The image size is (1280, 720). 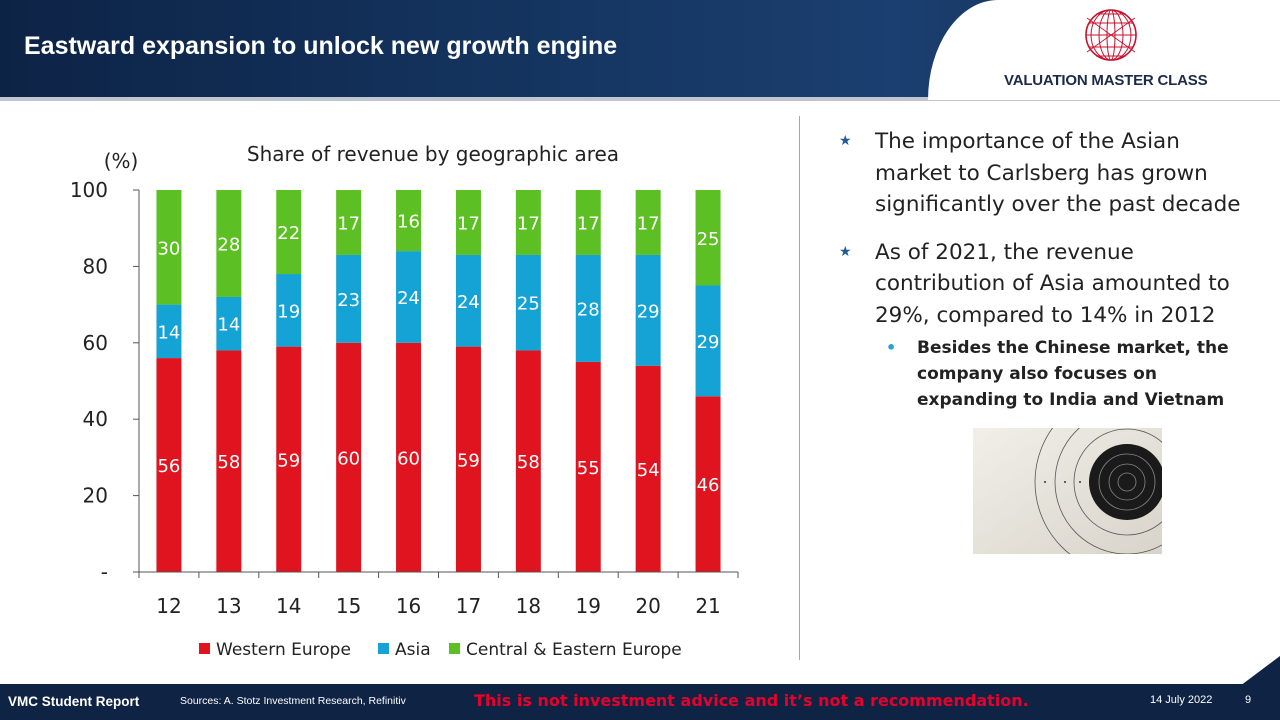 I want to click on data-label: 29, so click(x=708, y=342).